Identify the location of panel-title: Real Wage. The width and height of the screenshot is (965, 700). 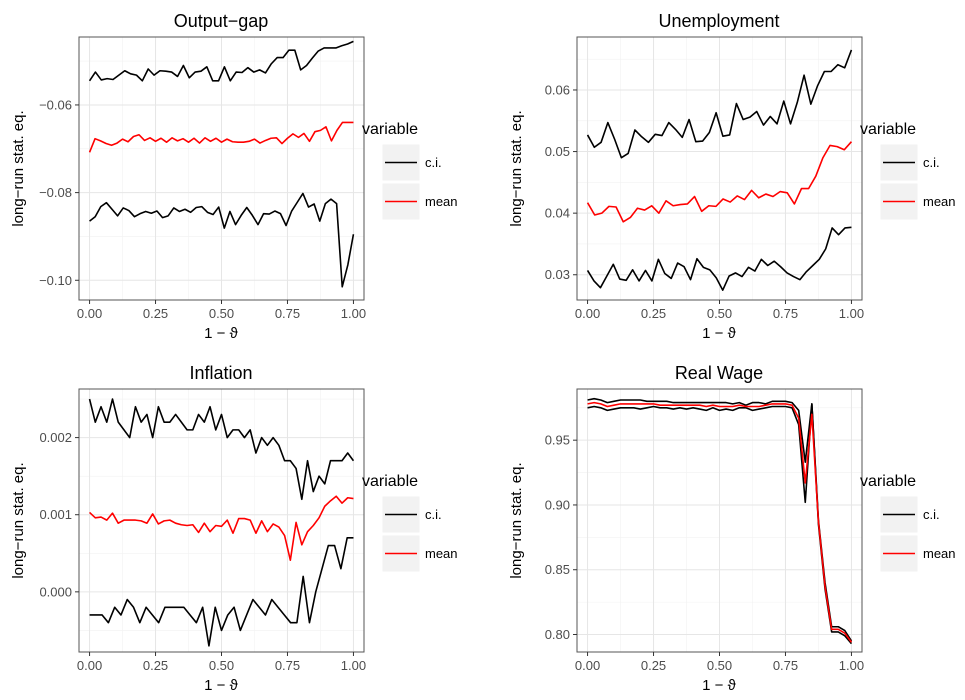
(719, 373).